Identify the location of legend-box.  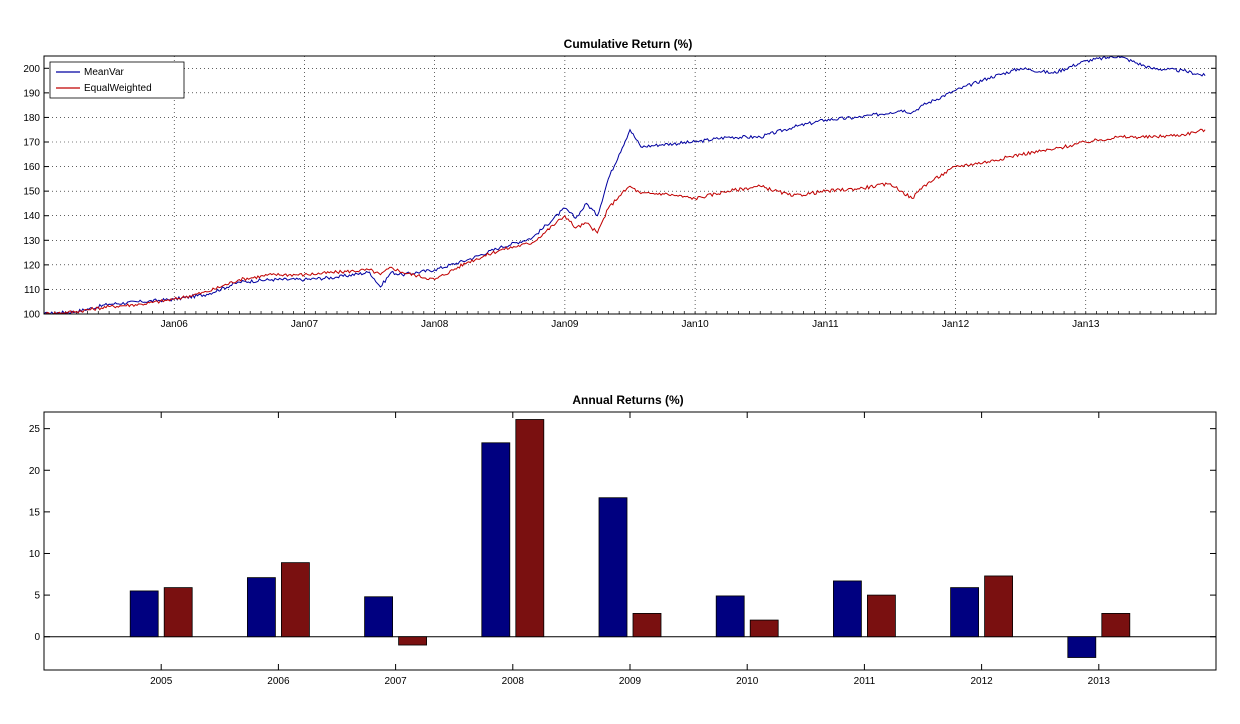
(117, 80).